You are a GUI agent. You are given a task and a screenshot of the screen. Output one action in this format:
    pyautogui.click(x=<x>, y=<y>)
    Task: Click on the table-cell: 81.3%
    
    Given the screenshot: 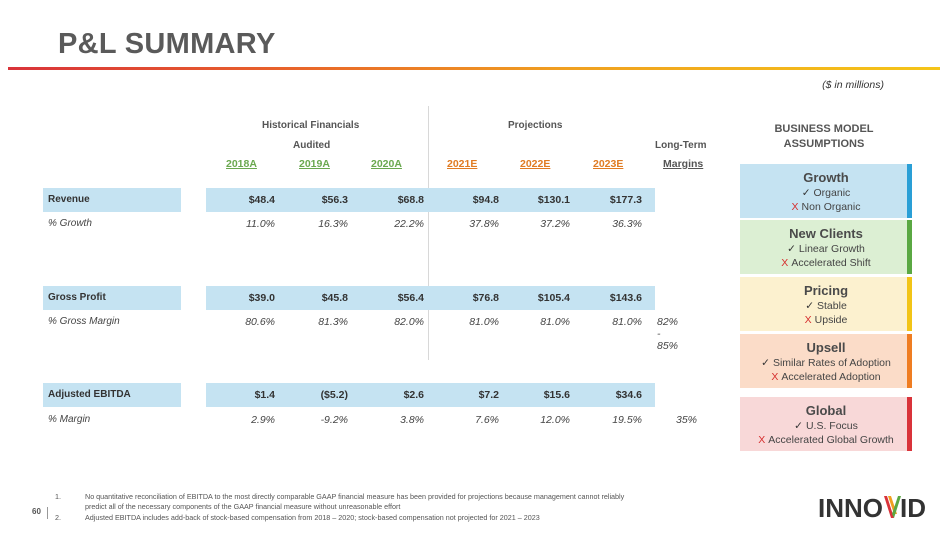 What is the action you would take?
    pyautogui.click(x=333, y=322)
    